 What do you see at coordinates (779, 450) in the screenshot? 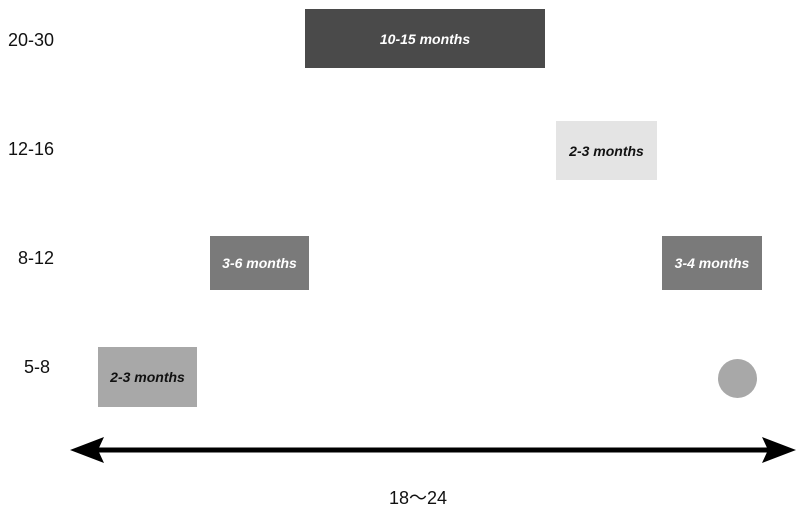
I see `right-arrowhead` at bounding box center [779, 450].